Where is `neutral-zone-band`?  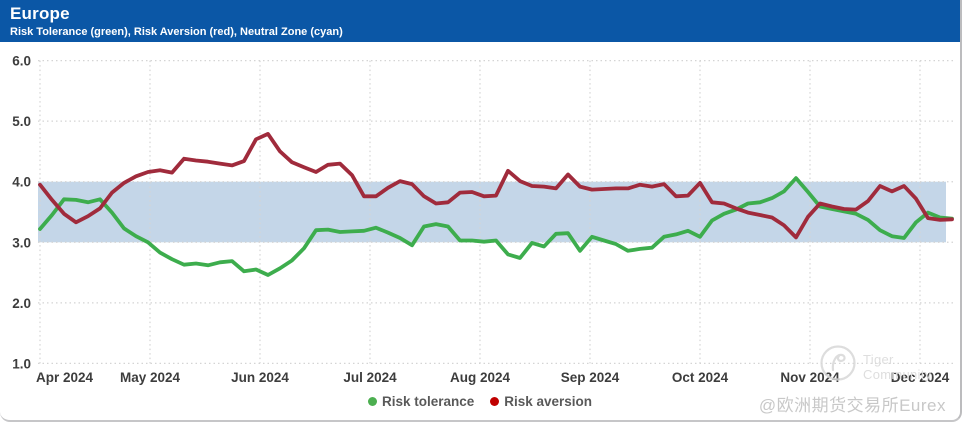
neutral-zone-band is located at coordinates (492, 212).